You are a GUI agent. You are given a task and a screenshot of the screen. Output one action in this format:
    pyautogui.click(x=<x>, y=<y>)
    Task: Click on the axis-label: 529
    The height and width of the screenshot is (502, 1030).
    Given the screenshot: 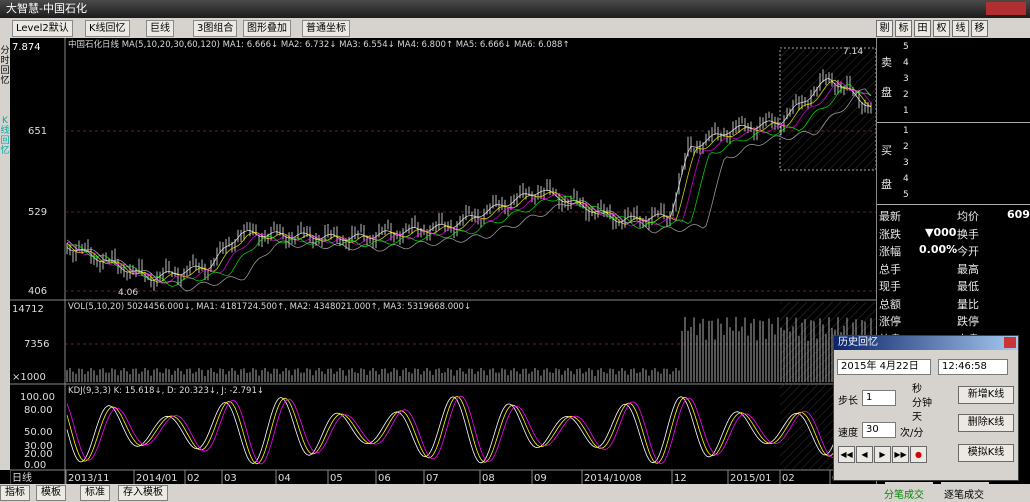 What is the action you would take?
    pyautogui.click(x=37, y=212)
    